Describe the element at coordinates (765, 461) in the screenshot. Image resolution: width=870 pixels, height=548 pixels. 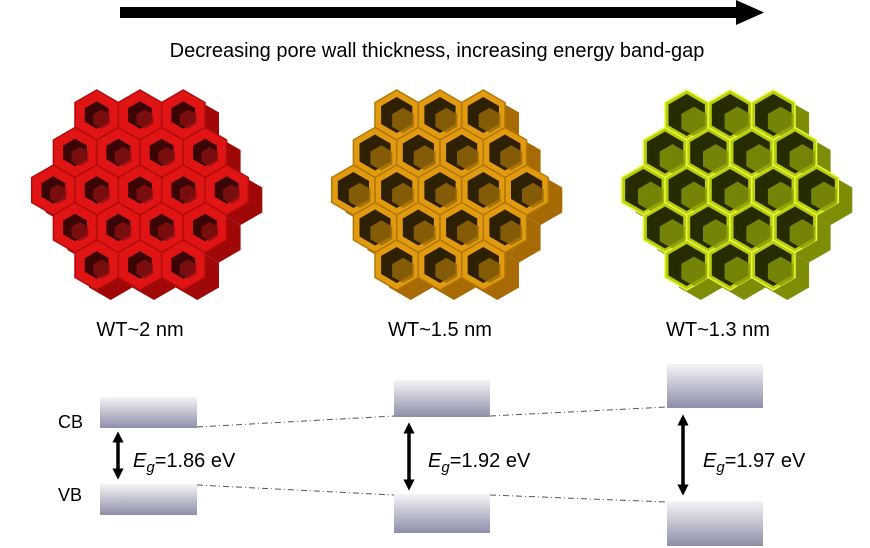
I see `value: =1.97 eV` at that location.